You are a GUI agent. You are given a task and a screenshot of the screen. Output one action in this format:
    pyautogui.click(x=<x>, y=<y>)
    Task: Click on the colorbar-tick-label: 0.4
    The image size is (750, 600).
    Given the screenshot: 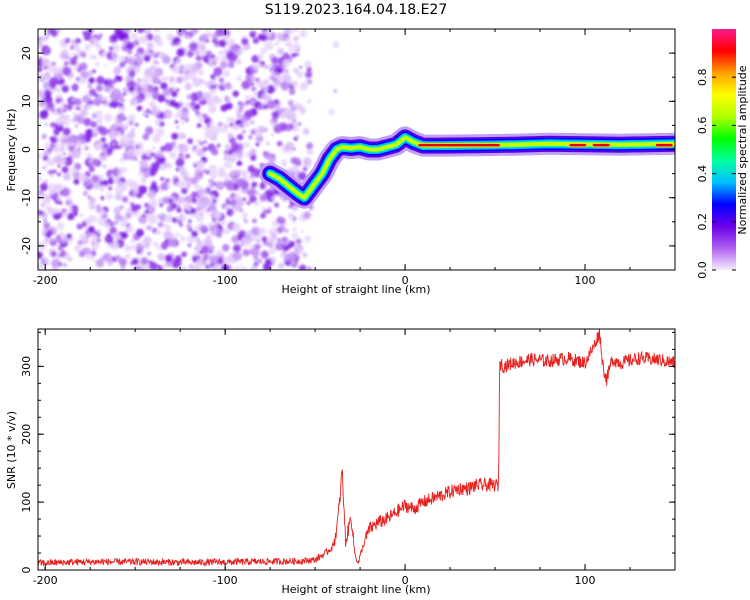 What is the action you would take?
    pyautogui.click(x=702, y=174)
    